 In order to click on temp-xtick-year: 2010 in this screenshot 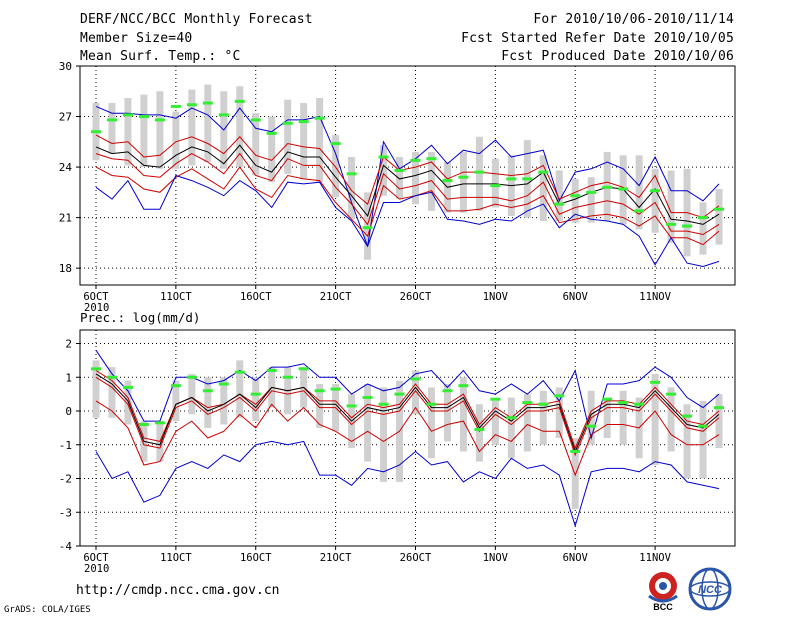, I will do `click(96, 308)`.